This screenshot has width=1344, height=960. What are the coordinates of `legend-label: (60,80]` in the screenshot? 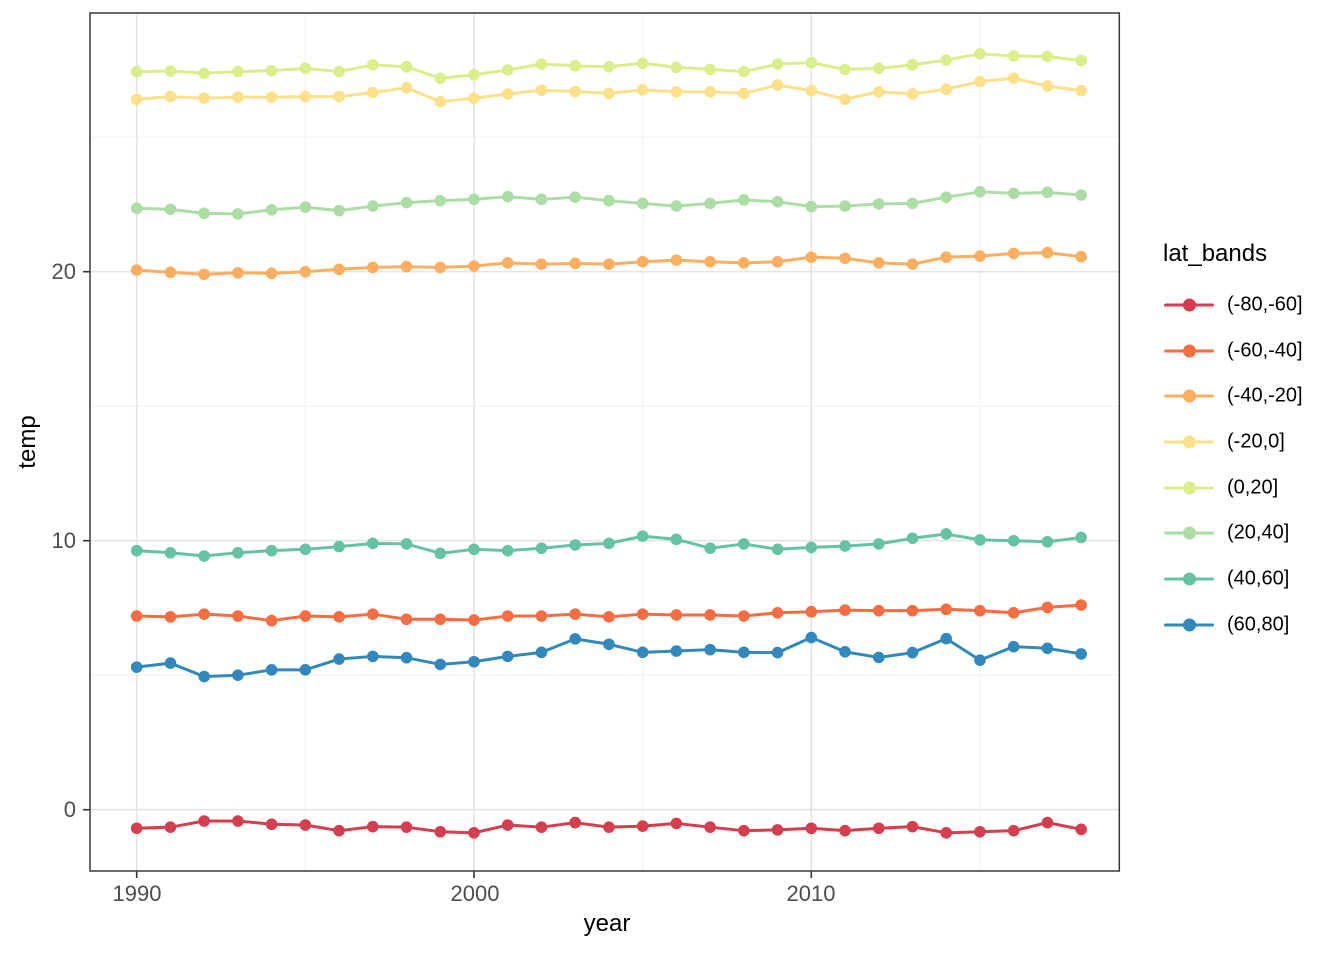 It's located at (1258, 624).